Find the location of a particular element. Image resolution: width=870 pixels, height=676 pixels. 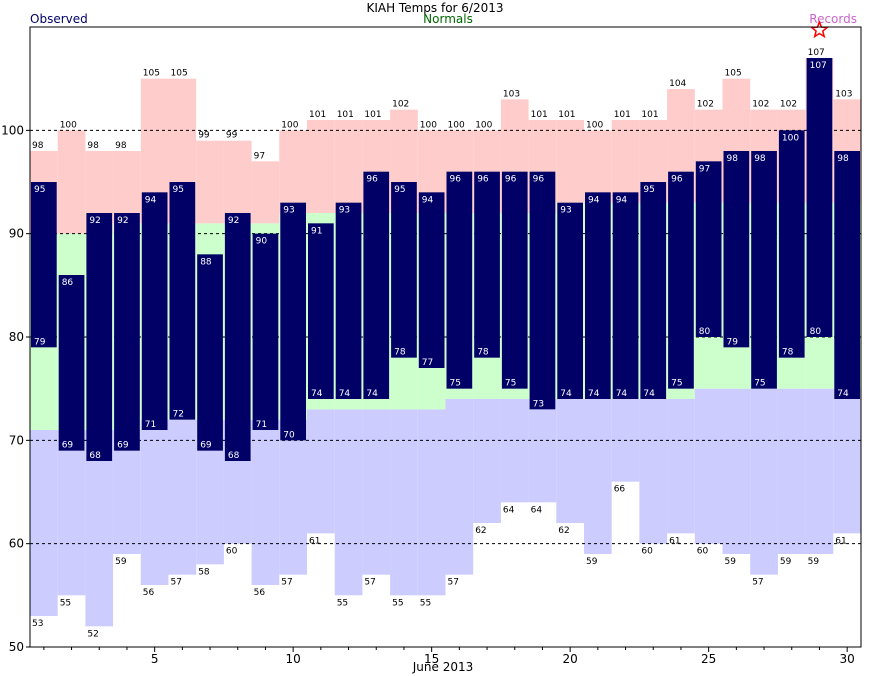

legend-records: Records is located at coordinates (833, 19).